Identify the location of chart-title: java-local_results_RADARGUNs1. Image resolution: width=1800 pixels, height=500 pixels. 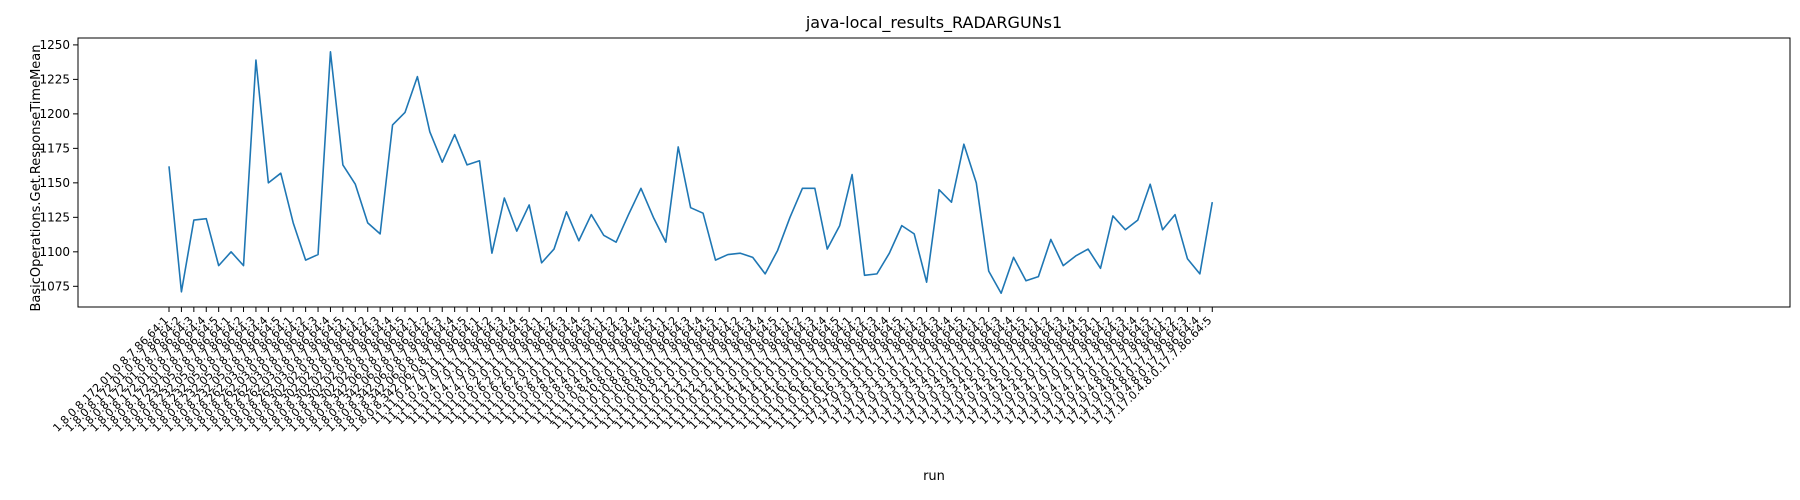
(933, 23).